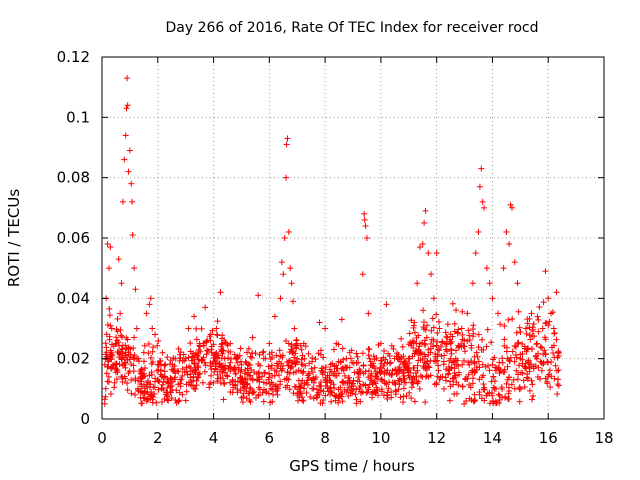 This screenshot has height=480, width=640. What do you see at coordinates (325, 438) in the screenshot?
I see `x-tick-label: 8` at bounding box center [325, 438].